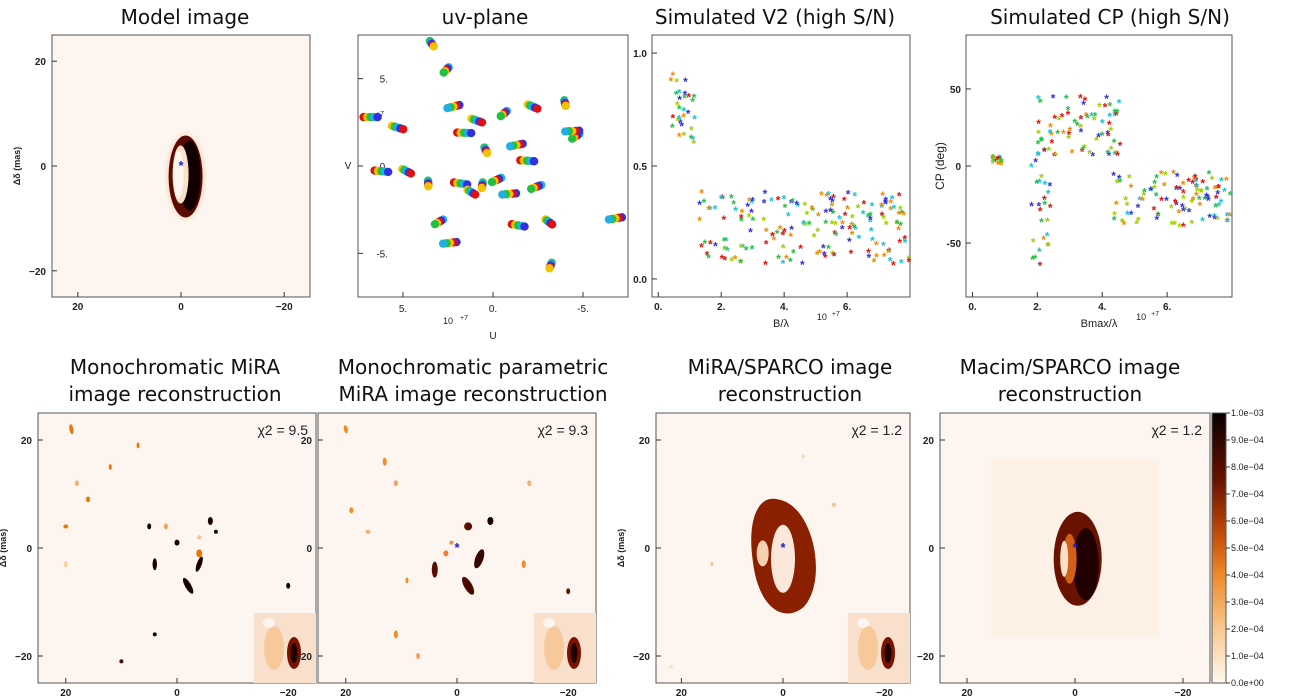 This screenshot has height=696, width=1291. Describe the element at coordinates (1102, 307) in the screenshot. I see `x-tick-label: 4.` at that location.